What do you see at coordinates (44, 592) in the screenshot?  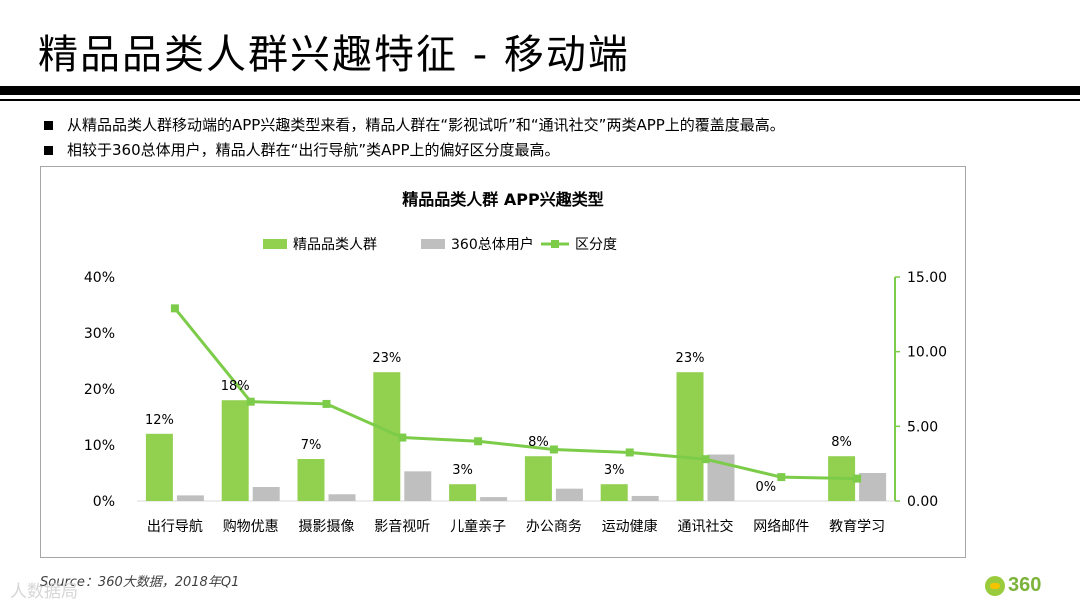 I see `watermark: 人数据局` at bounding box center [44, 592].